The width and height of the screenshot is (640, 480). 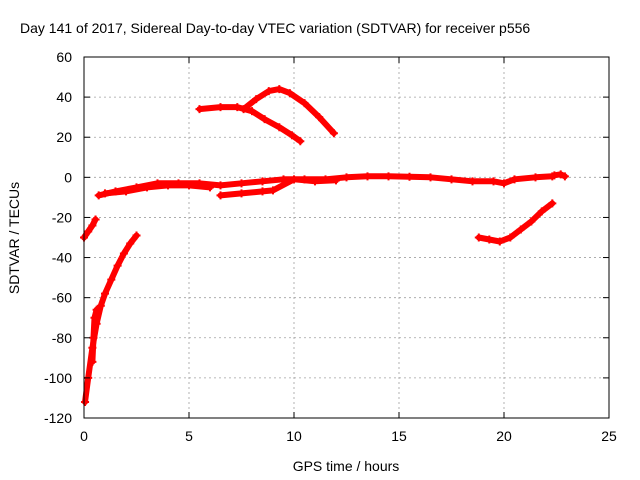 What do you see at coordinates (62, 298) in the screenshot?
I see `y-tick-label: -60` at bounding box center [62, 298].